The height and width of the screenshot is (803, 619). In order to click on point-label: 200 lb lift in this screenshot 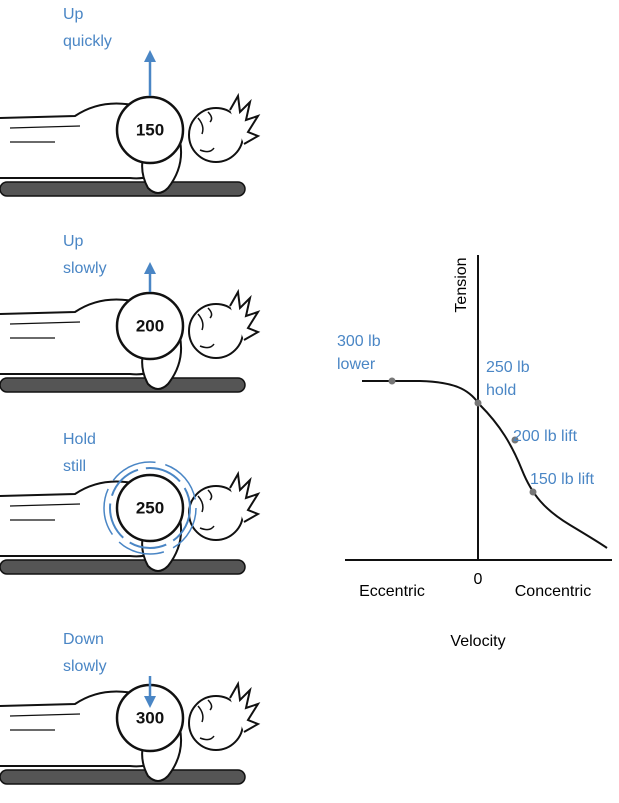, I will do `click(545, 436)`.